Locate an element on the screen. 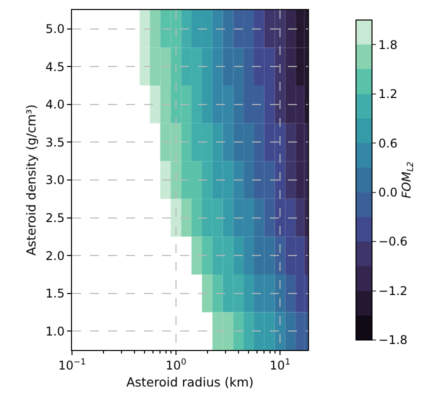  y-axis-title: Asteroid density (g/cm³) is located at coordinates (31, 180).